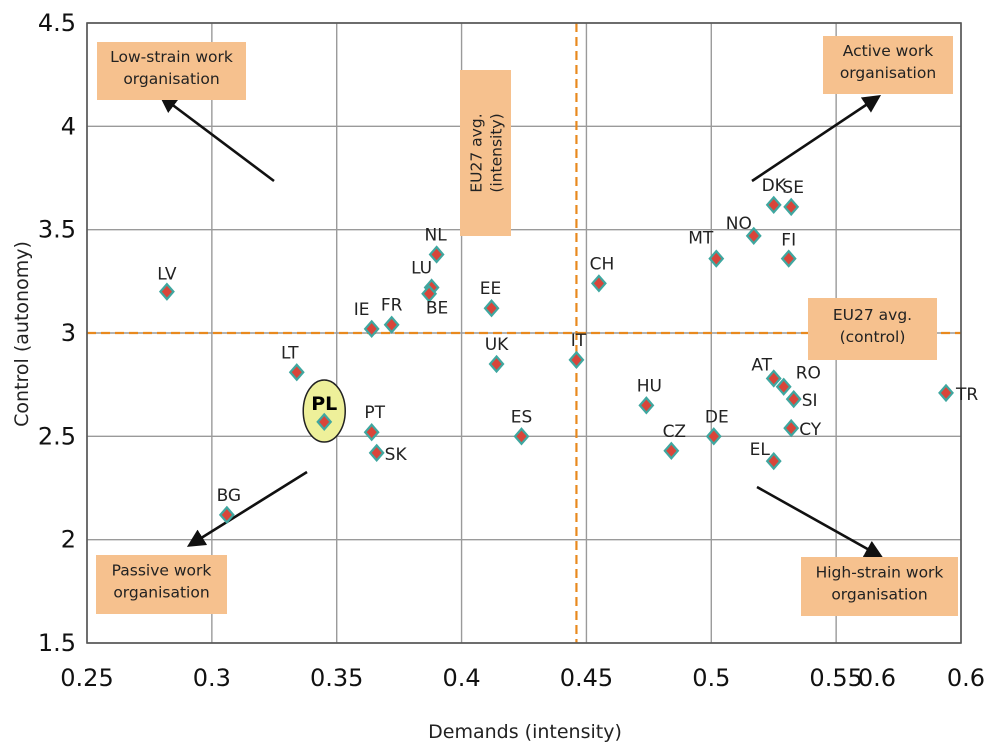 The height and width of the screenshot is (747, 994). What do you see at coordinates (774, 186) in the screenshot?
I see `country-label-dk: DK` at bounding box center [774, 186].